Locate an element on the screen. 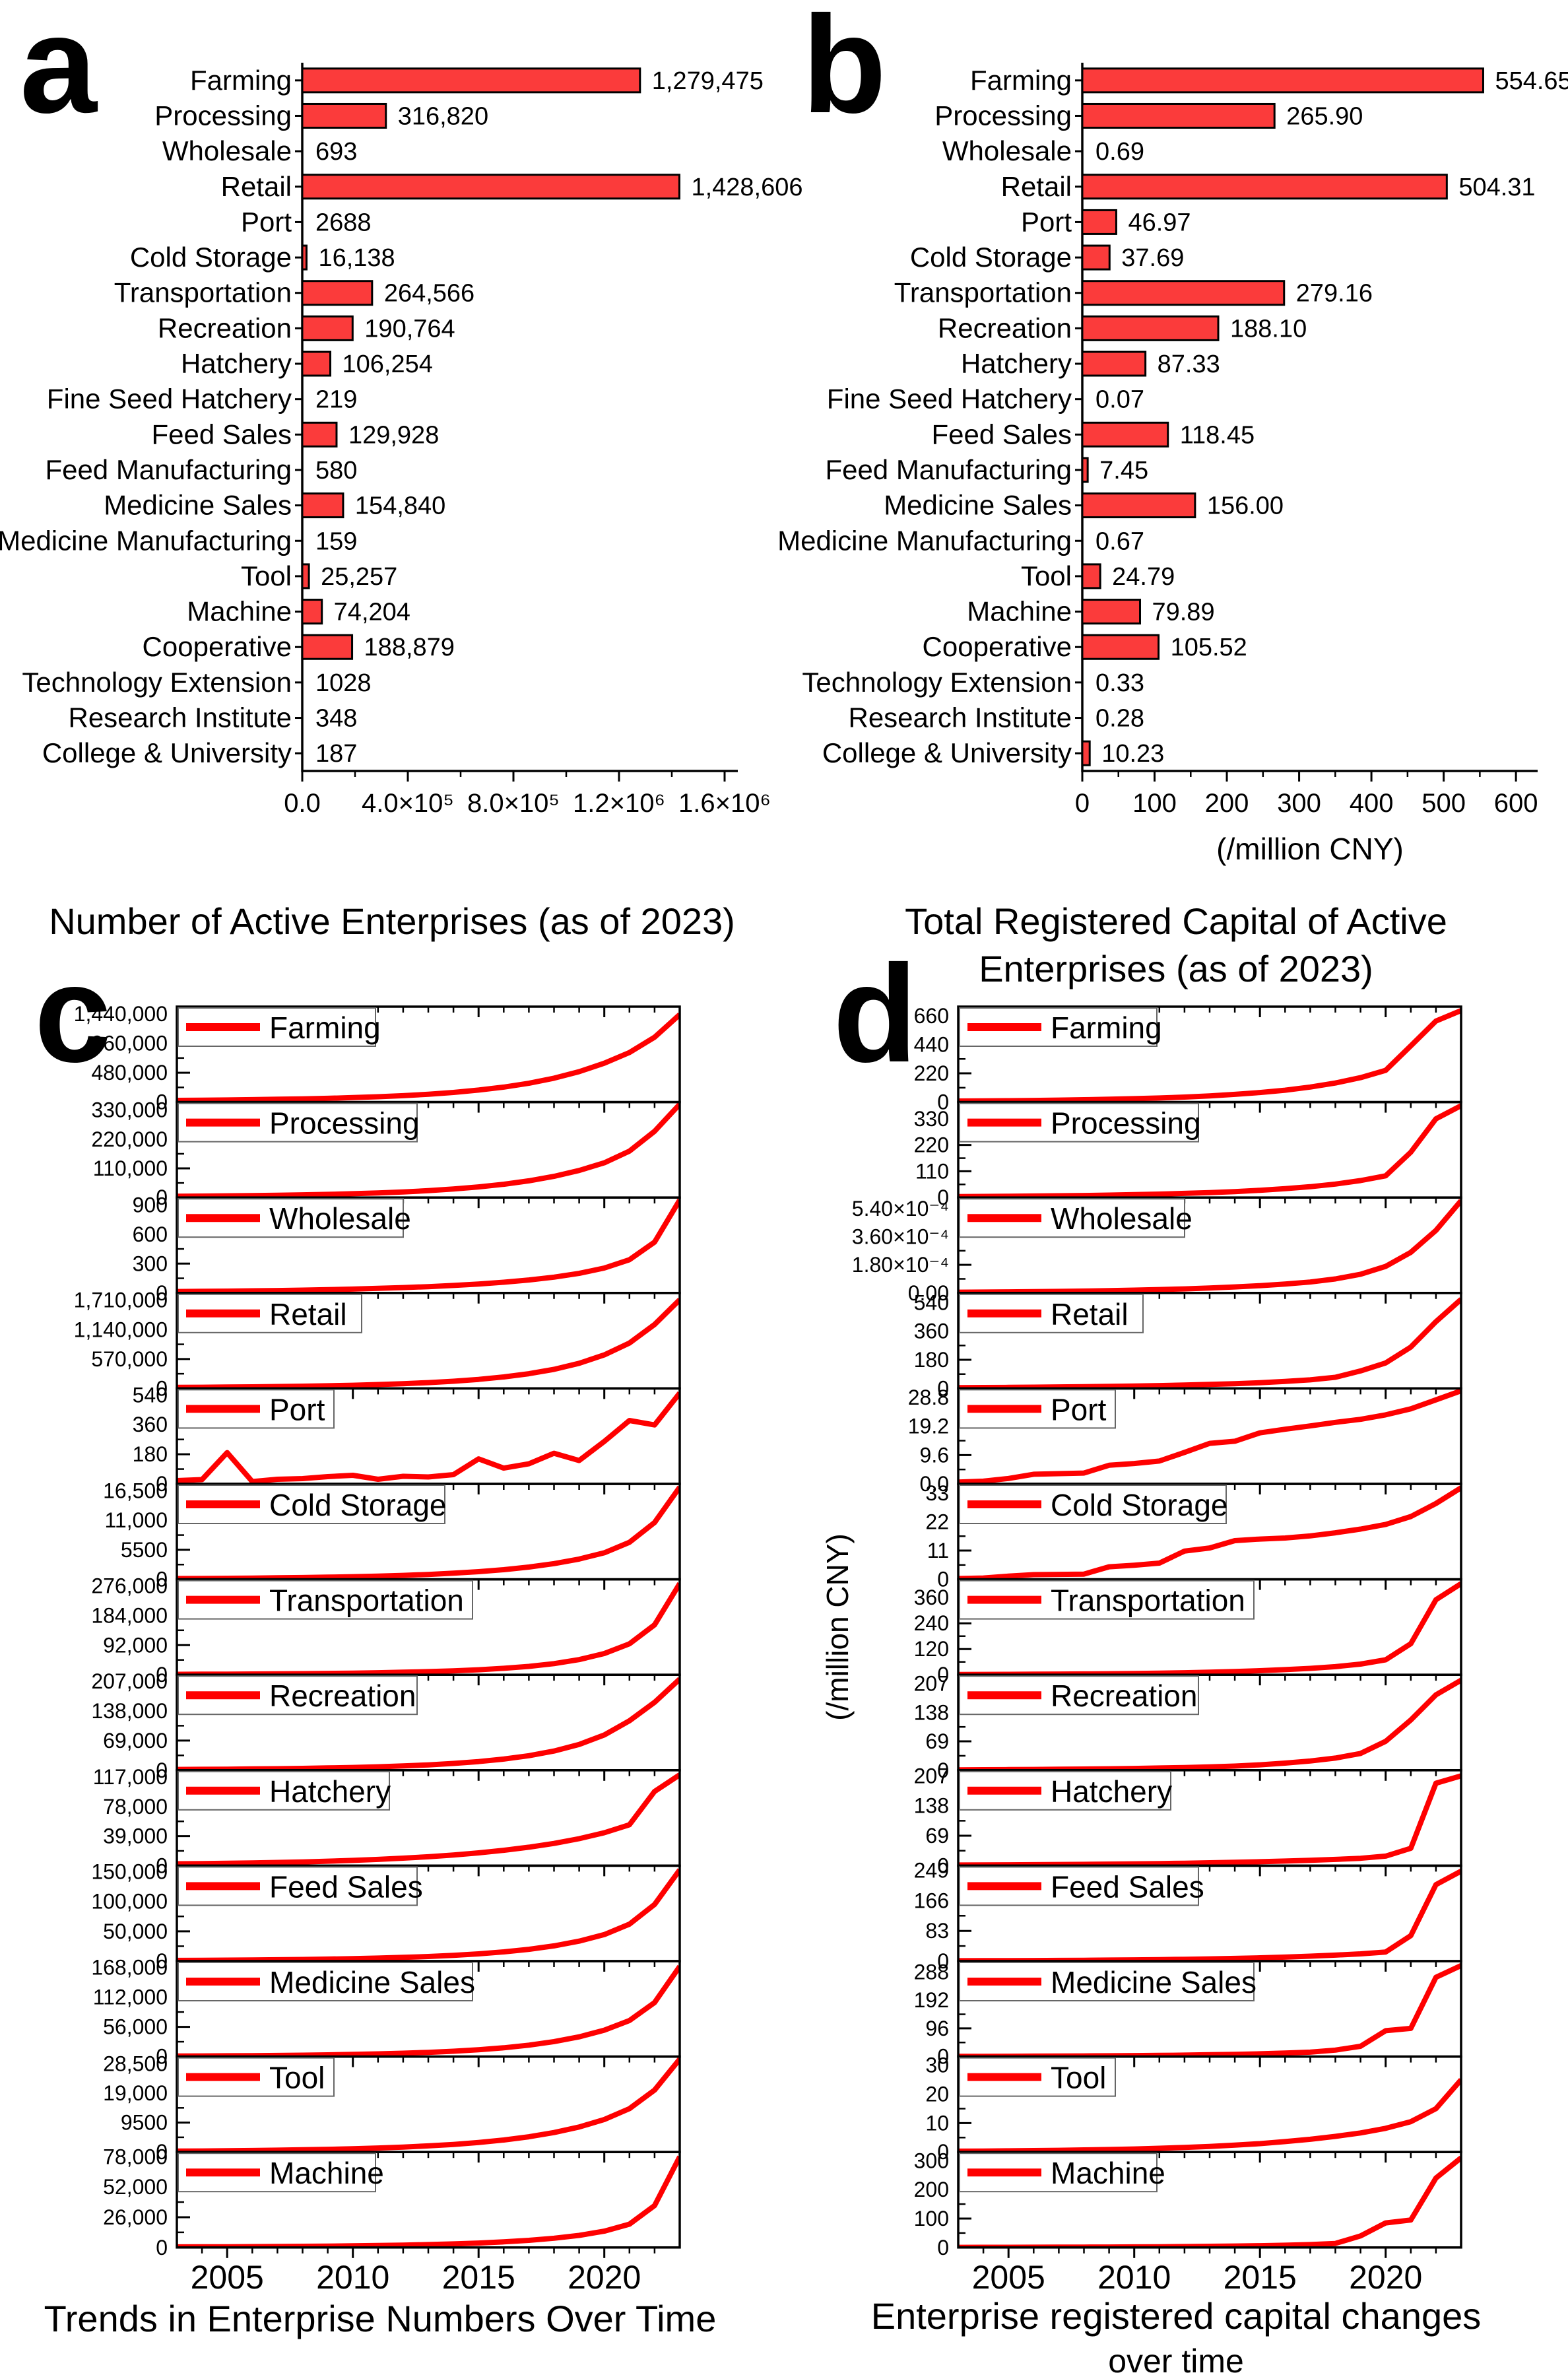  y-tick-label: 1,710,000 is located at coordinates (121, 1300).